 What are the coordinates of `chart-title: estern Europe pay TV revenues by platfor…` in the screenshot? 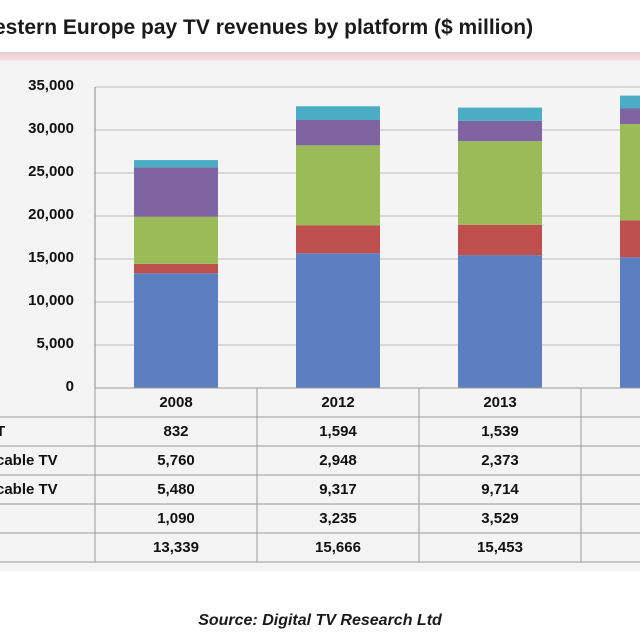 It's located at (267, 27).